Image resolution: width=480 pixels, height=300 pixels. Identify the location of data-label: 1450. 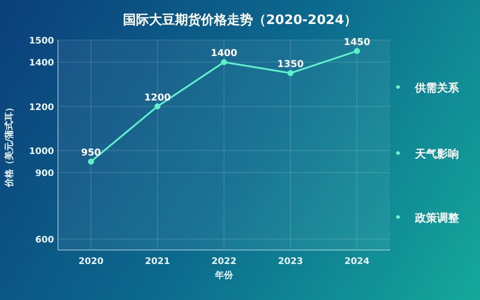
(357, 42).